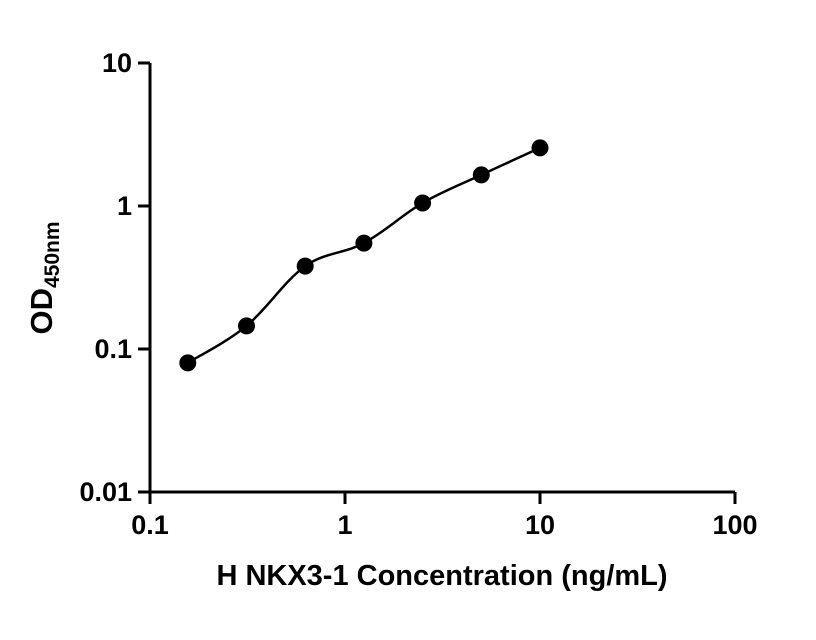 The width and height of the screenshot is (816, 640). Describe the element at coordinates (150, 525) in the screenshot. I see `x-tick-label: 0.1` at that location.